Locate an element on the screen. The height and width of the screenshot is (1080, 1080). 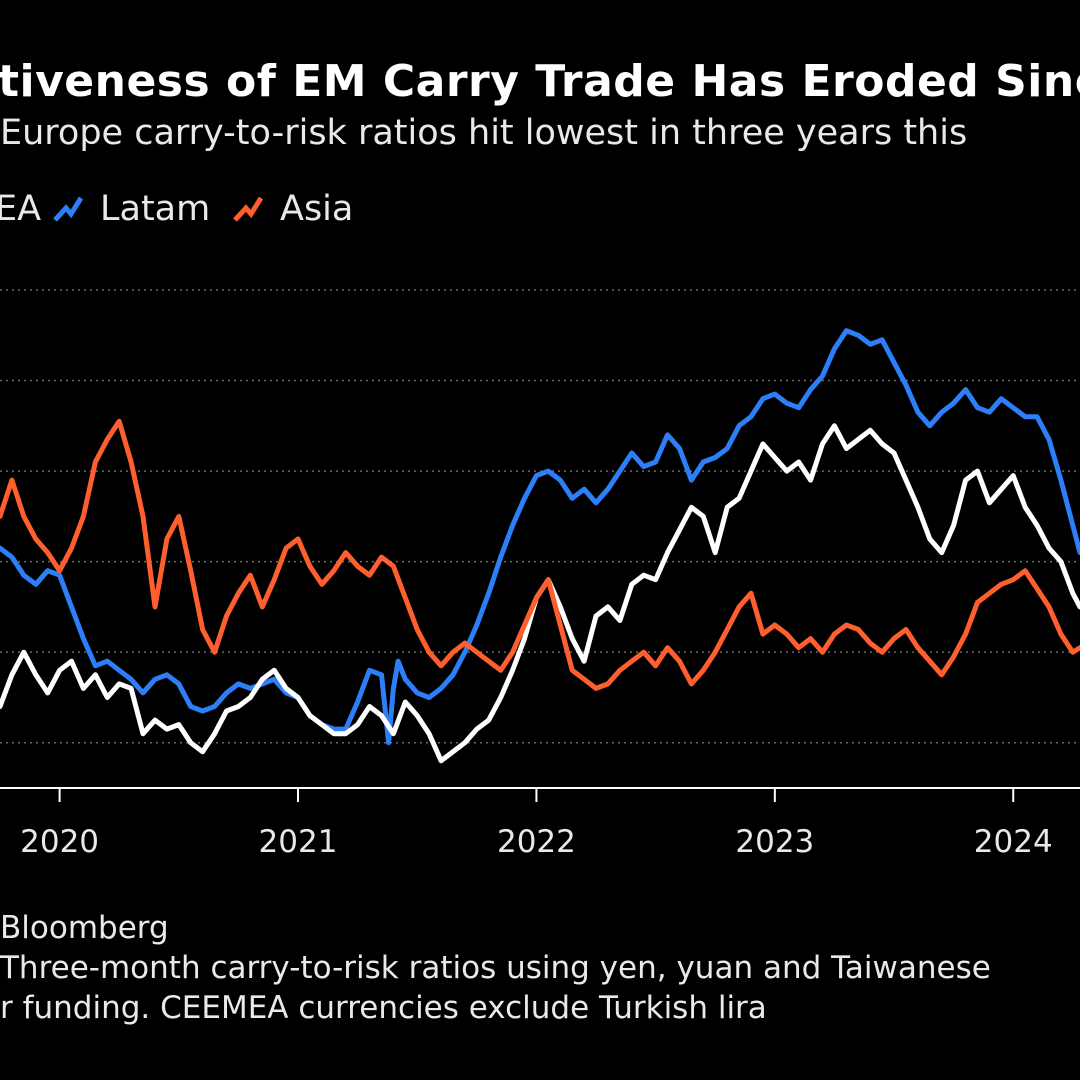
legend-entry-asia: Asia is located at coordinates (292, 209).